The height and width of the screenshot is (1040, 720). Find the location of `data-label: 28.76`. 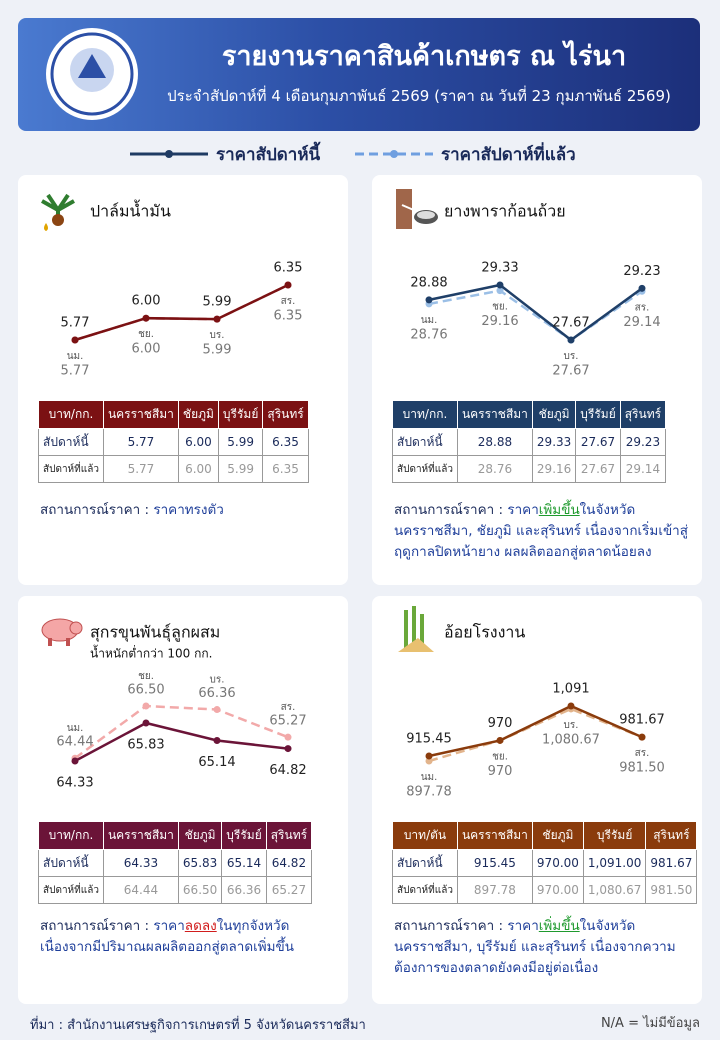

data-label: 28.76 is located at coordinates (428, 334).